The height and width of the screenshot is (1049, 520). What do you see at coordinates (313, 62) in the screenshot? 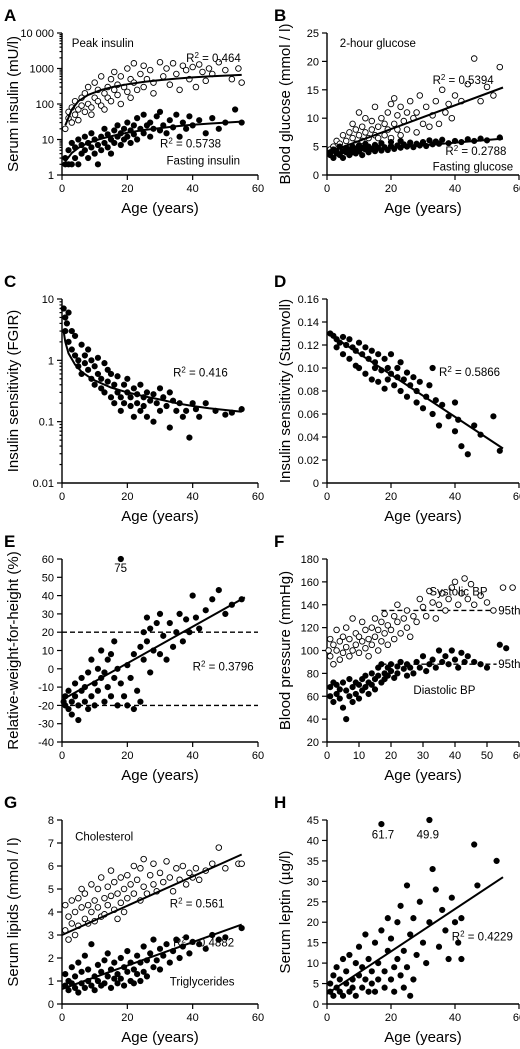
I see `y-tick-label: 20` at bounding box center [313, 62].